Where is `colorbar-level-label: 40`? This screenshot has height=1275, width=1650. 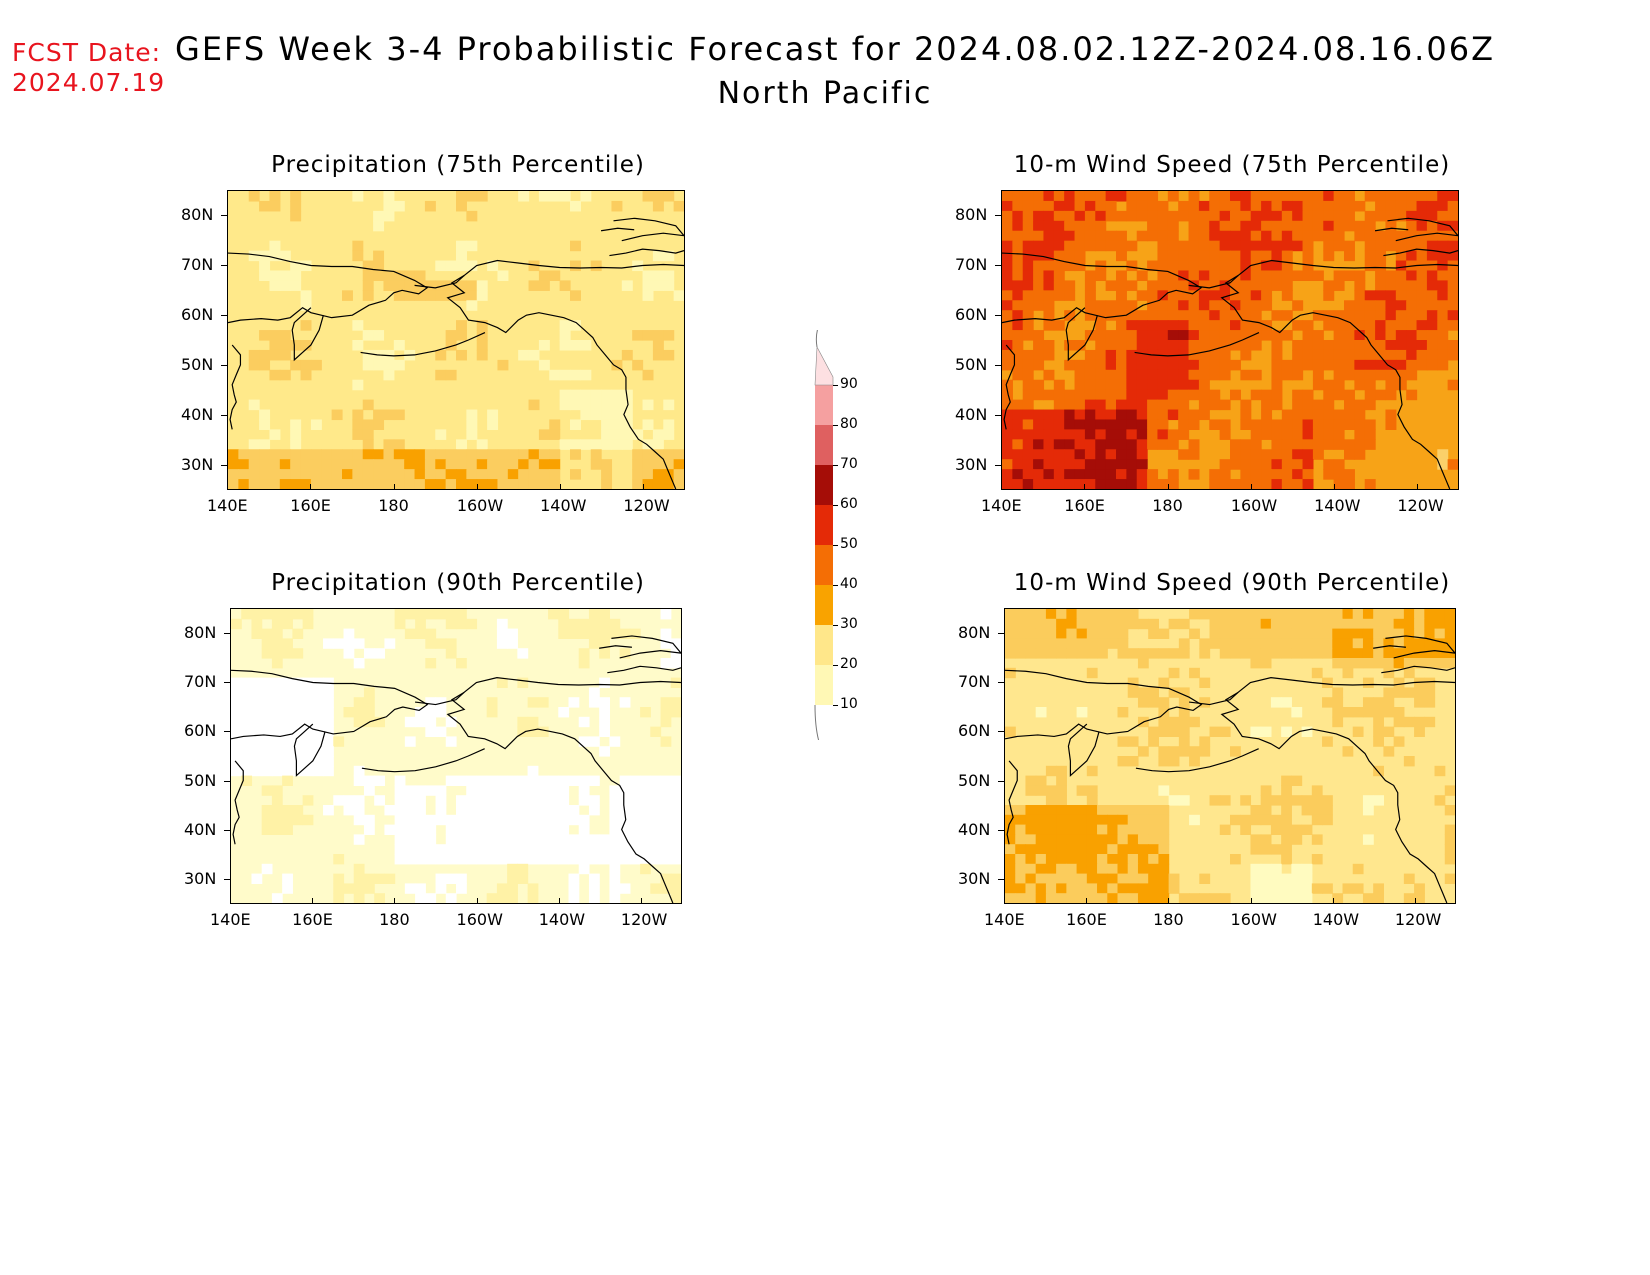 colorbar-level-label: 40 is located at coordinates (849, 584).